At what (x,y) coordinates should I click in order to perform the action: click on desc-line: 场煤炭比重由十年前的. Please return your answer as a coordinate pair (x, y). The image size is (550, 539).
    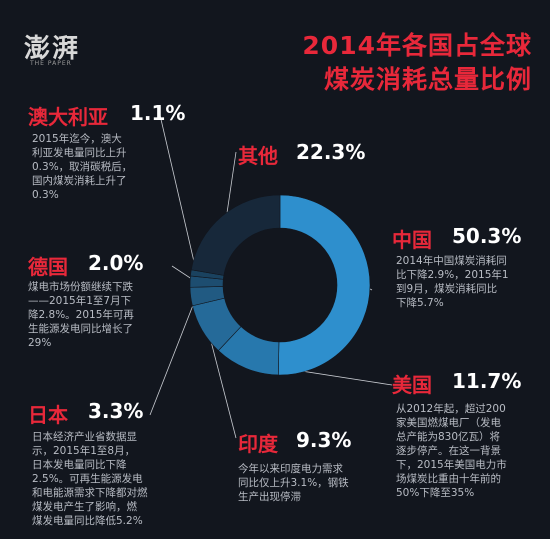
    Looking at the image, I should click on (448, 479).